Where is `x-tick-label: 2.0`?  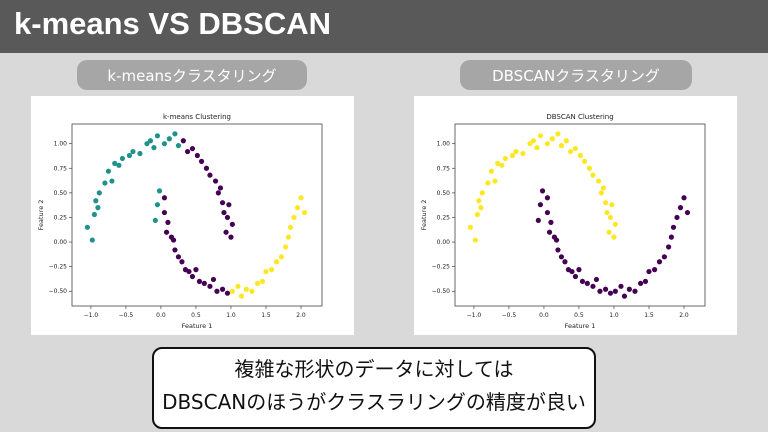
x-tick-label: 2.0 is located at coordinates (301, 315).